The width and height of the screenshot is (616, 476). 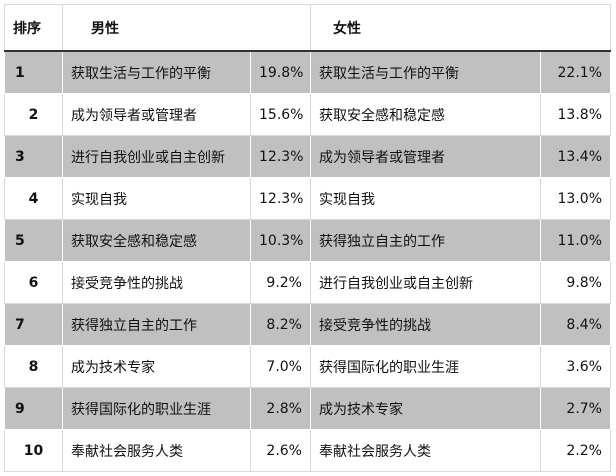 I want to click on female-item: 成为领导者或管理者, so click(x=425, y=156).